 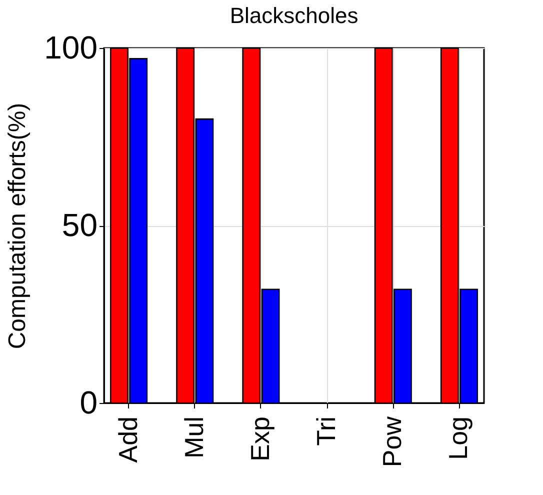 What do you see at coordinates (259, 439) in the screenshot?
I see `x-tick-label: Exp` at bounding box center [259, 439].